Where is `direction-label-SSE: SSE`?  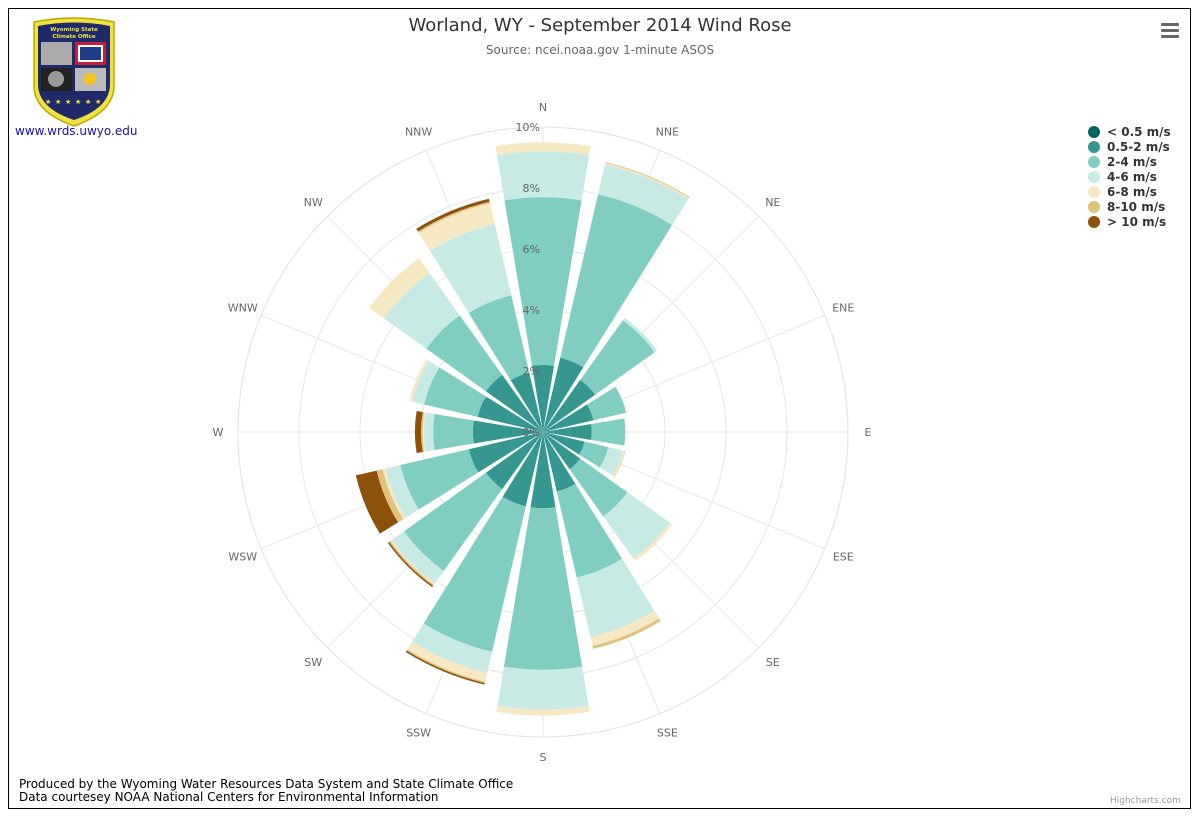 direction-label-SSE: SSE is located at coordinates (667, 732).